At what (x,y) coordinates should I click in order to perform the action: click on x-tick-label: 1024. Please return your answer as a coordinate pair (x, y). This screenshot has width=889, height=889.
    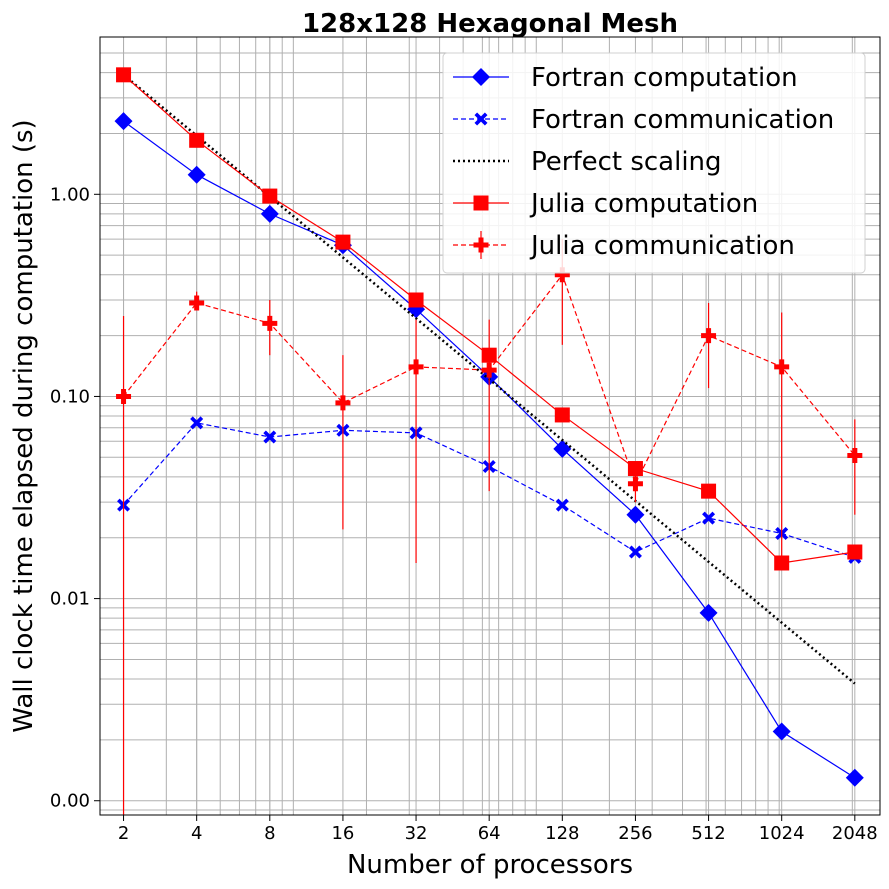
    Looking at the image, I should click on (782, 833).